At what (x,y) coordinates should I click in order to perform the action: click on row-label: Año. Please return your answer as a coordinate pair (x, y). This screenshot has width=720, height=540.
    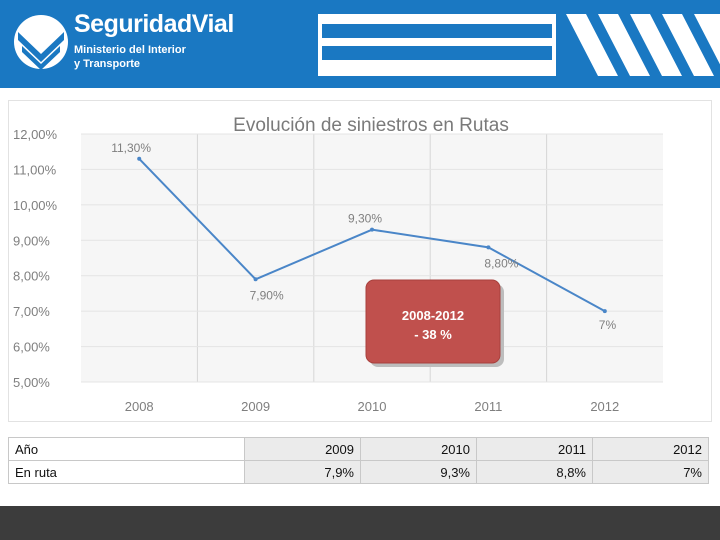
    Looking at the image, I should click on (126, 449).